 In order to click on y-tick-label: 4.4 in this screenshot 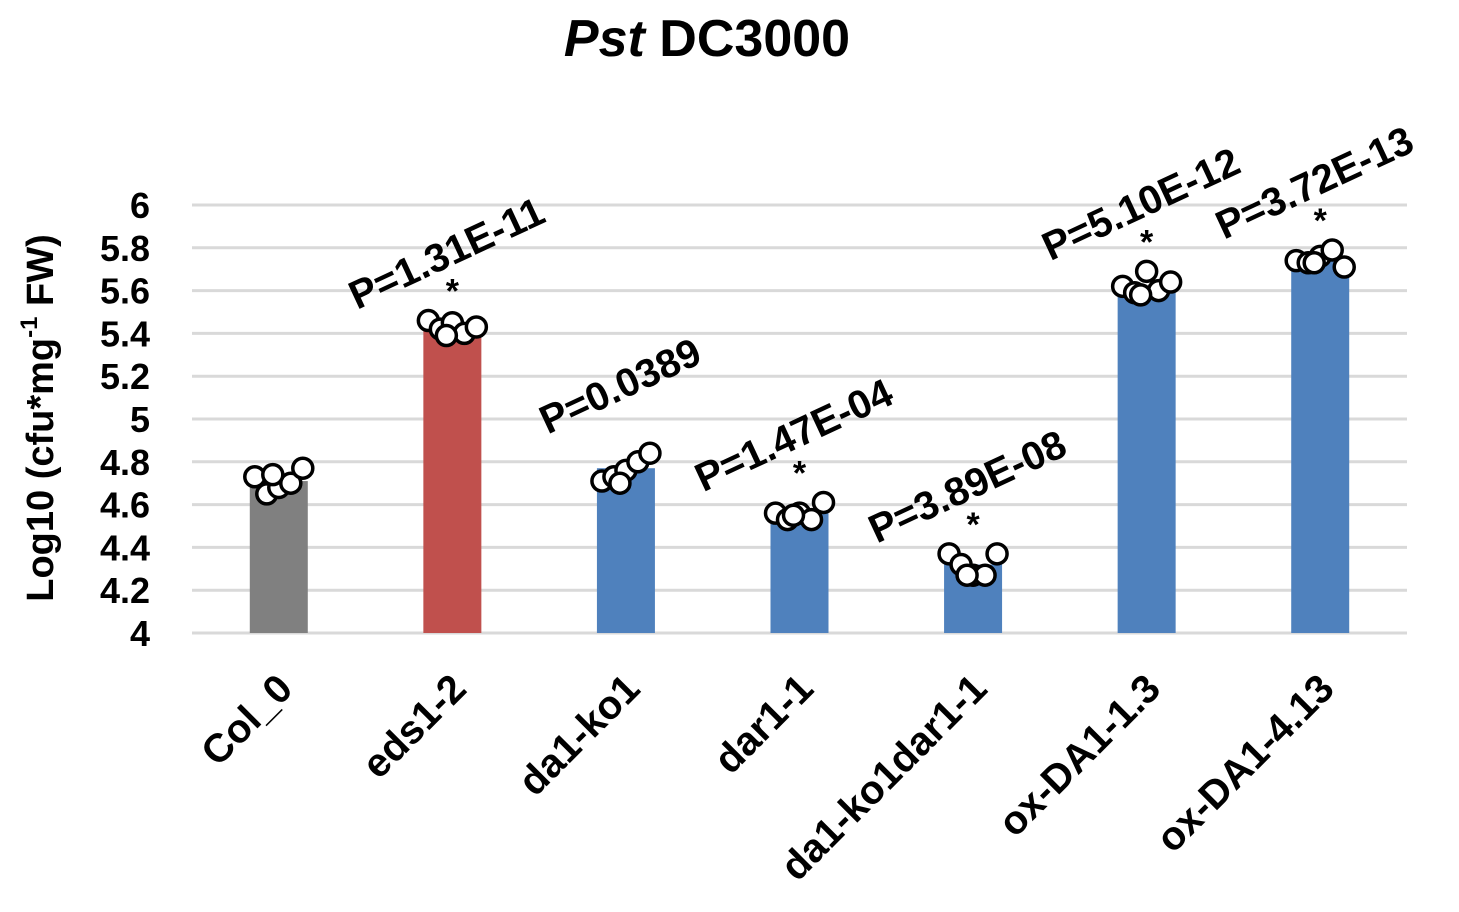, I will do `click(125, 547)`.